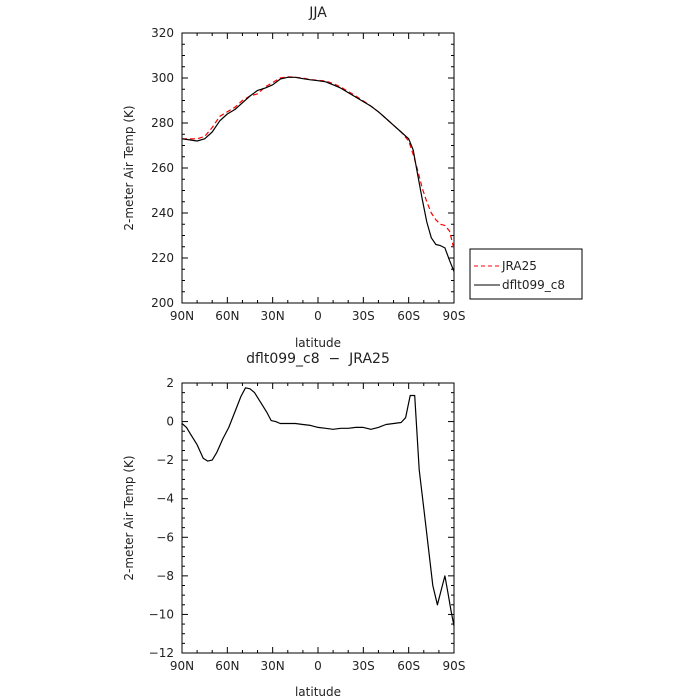  What do you see at coordinates (129, 167) in the screenshot?
I see `top-y-axis-label: 2-meter Air Temp (K)` at bounding box center [129, 167].